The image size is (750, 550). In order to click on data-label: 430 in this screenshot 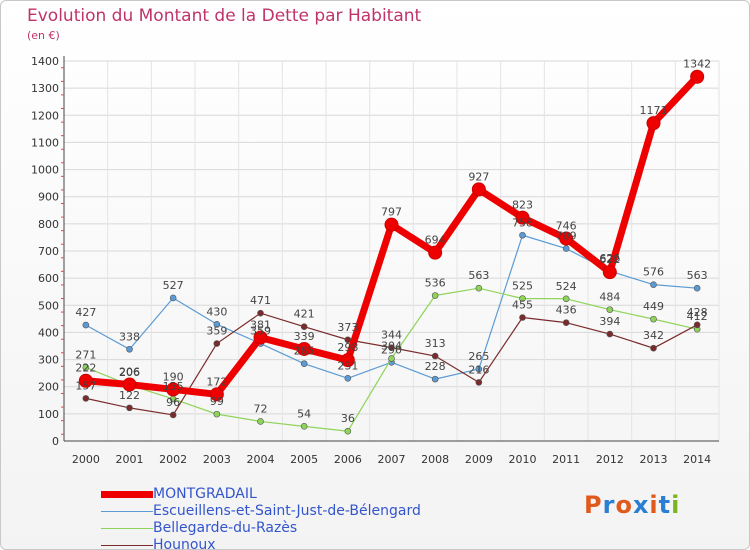, I will do `click(216, 311)`.